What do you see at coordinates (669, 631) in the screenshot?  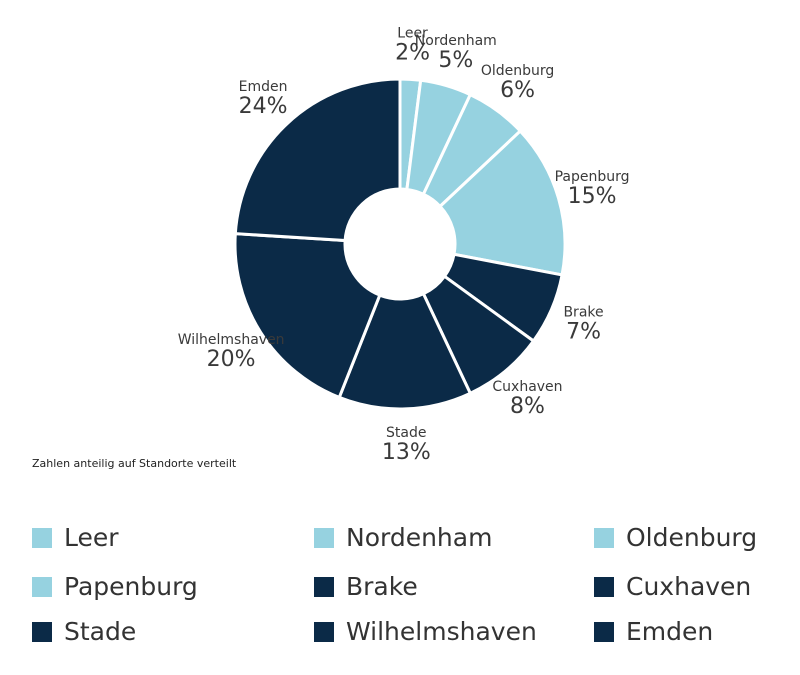 I see `legend-label: Emden` at bounding box center [669, 631].